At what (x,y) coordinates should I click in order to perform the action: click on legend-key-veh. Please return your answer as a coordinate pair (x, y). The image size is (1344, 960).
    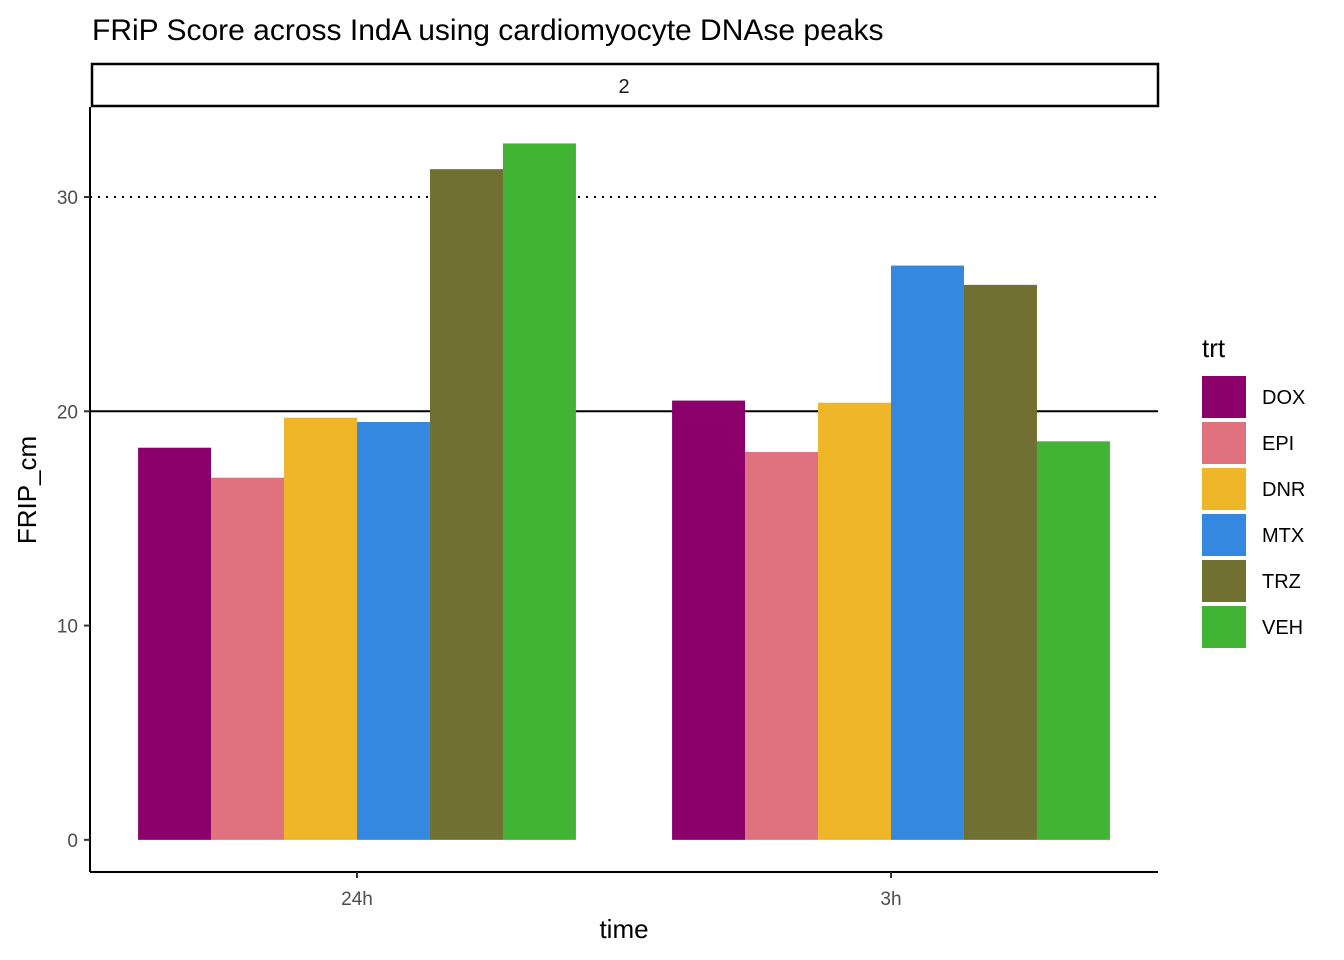
    Looking at the image, I should click on (1224, 627).